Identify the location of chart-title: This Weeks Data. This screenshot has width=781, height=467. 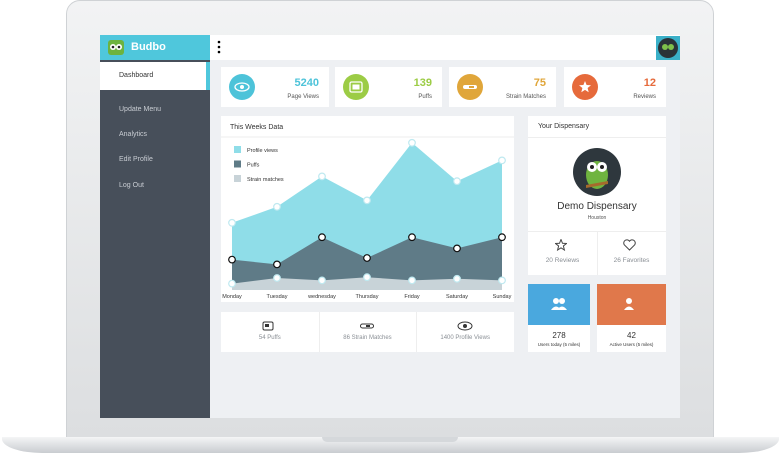
(256, 127).